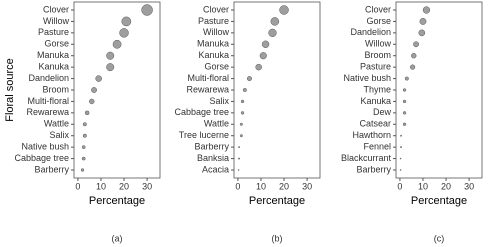  What do you see at coordinates (382, 112) in the screenshot?
I see `y-tick-label: Dew` at bounding box center [382, 112].